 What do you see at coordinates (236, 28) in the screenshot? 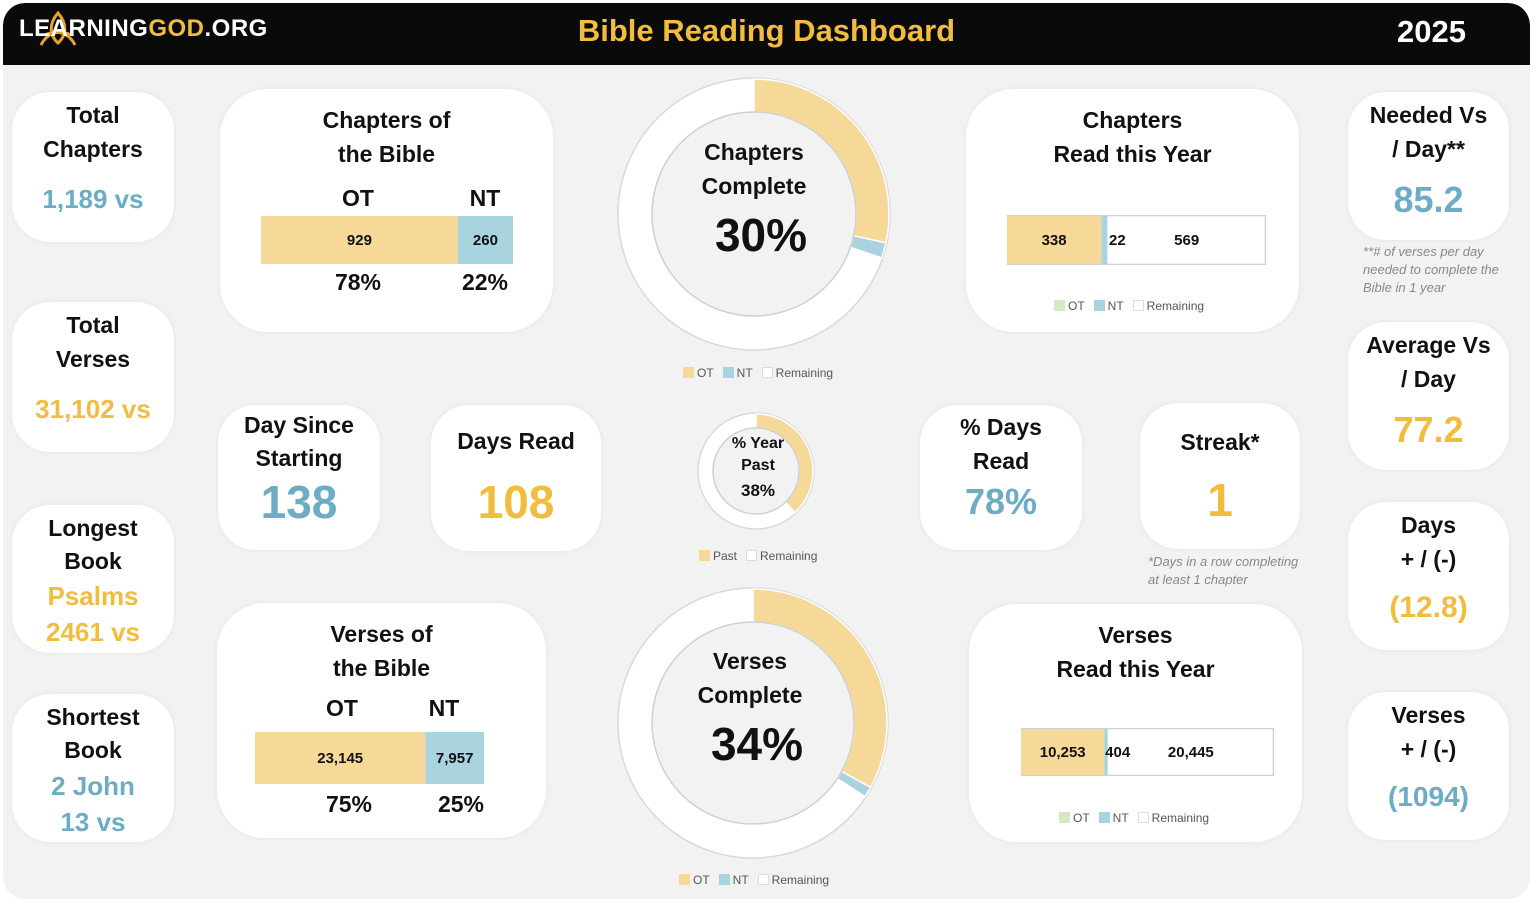
I see `logo-text-org: .ORG` at bounding box center [236, 28].